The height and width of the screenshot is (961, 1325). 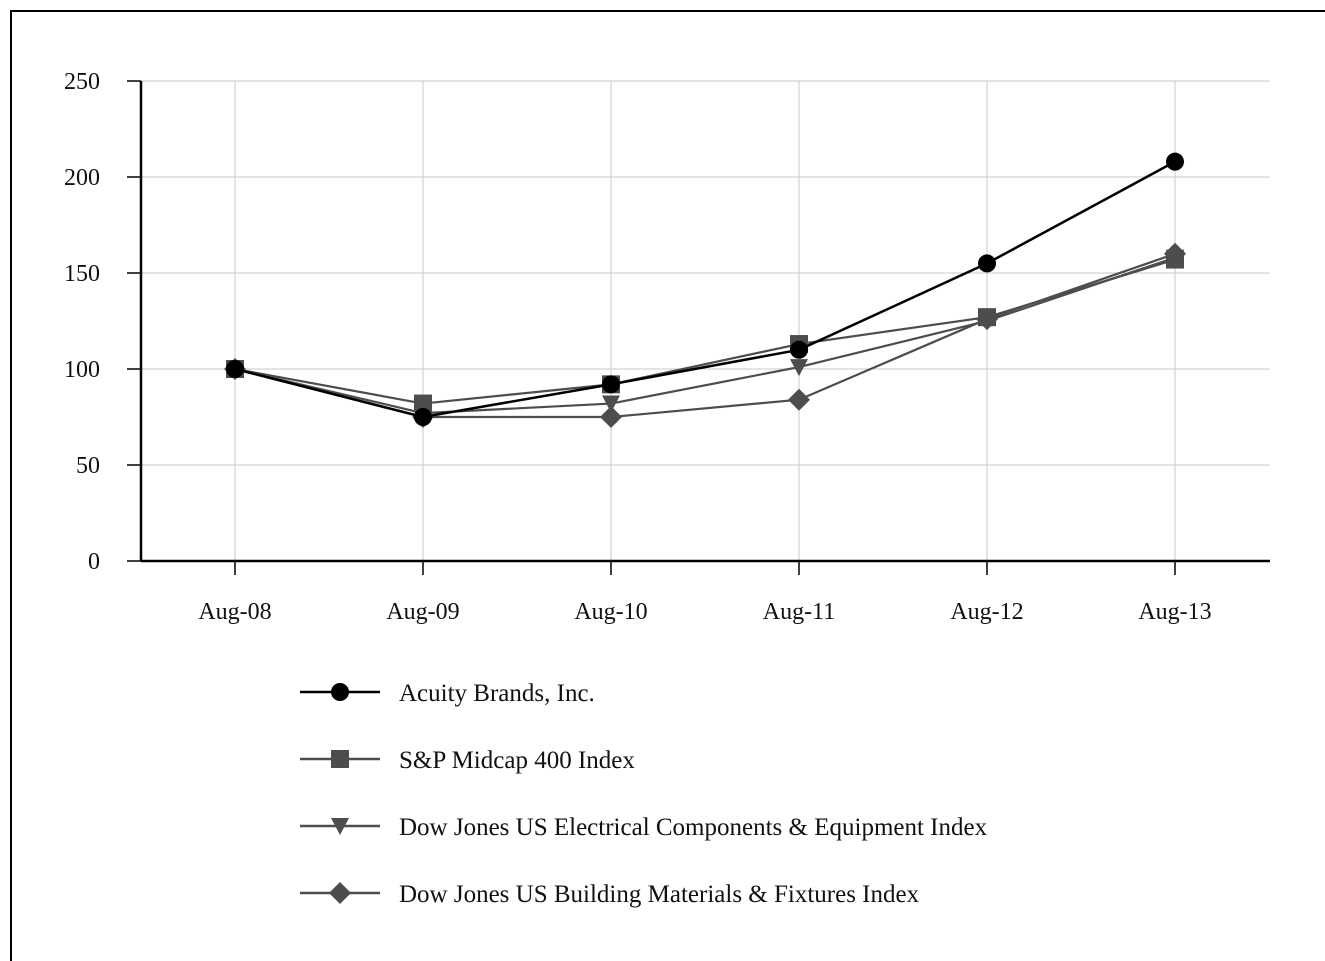 I want to click on y-tick-label: 100, so click(x=82, y=370).